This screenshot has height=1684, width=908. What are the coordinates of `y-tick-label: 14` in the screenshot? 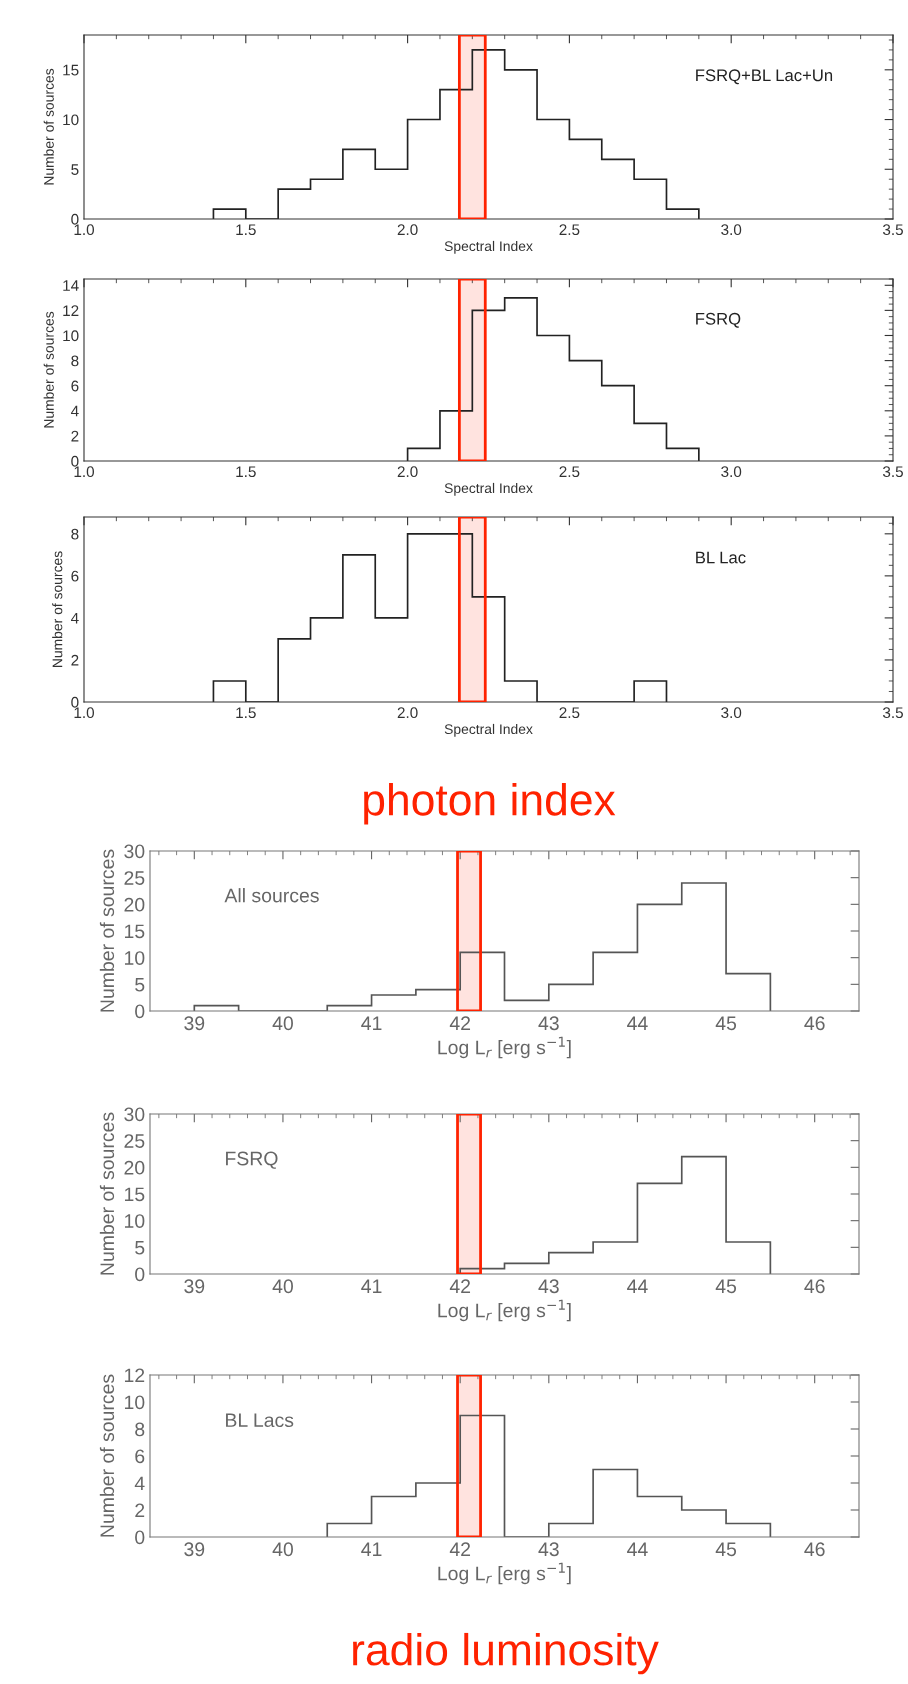 It's located at (71, 285).